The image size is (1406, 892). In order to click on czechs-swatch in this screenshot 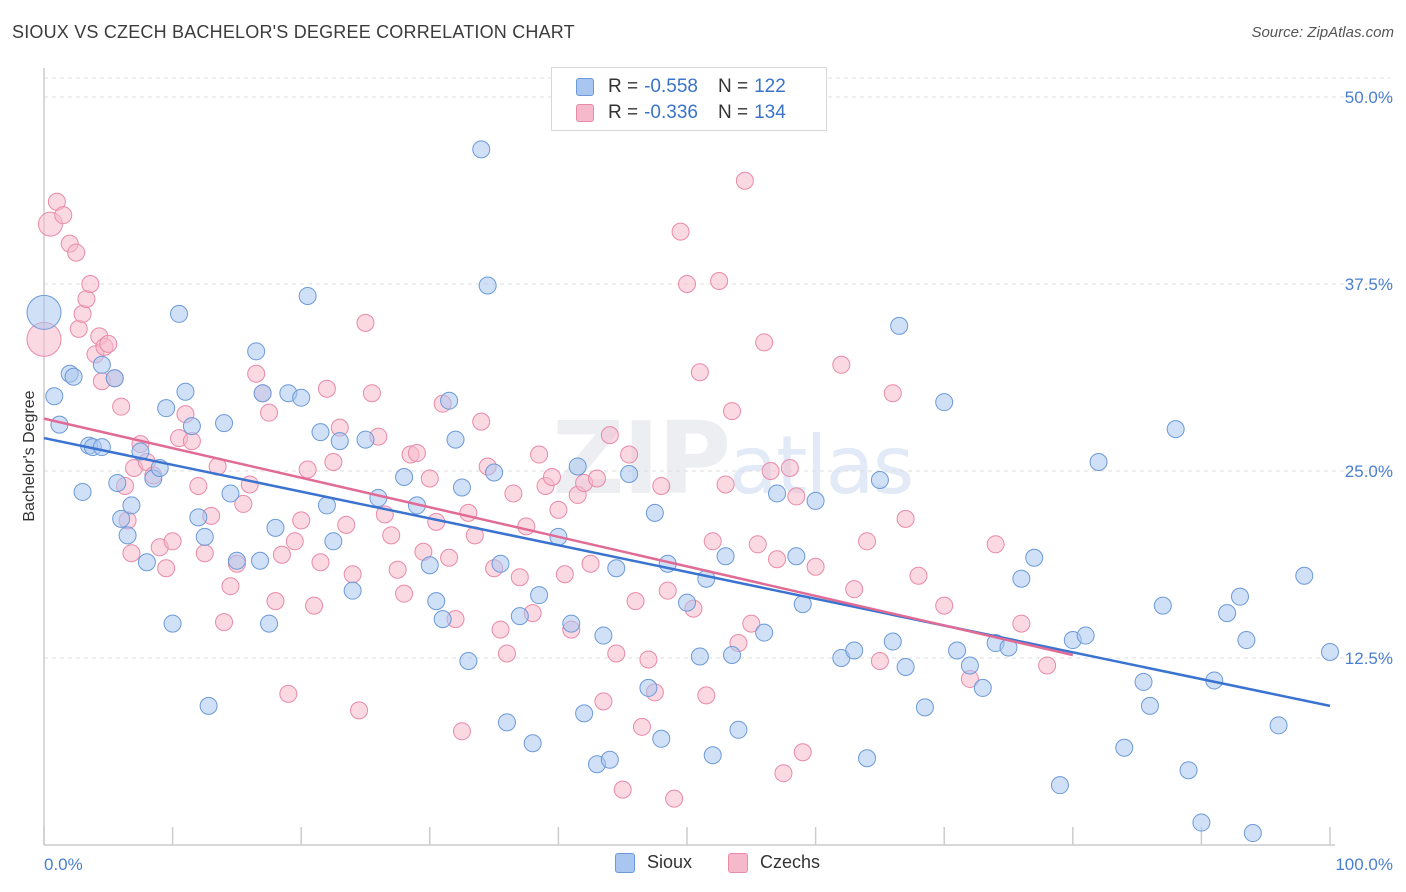, I will do `click(585, 113)`.